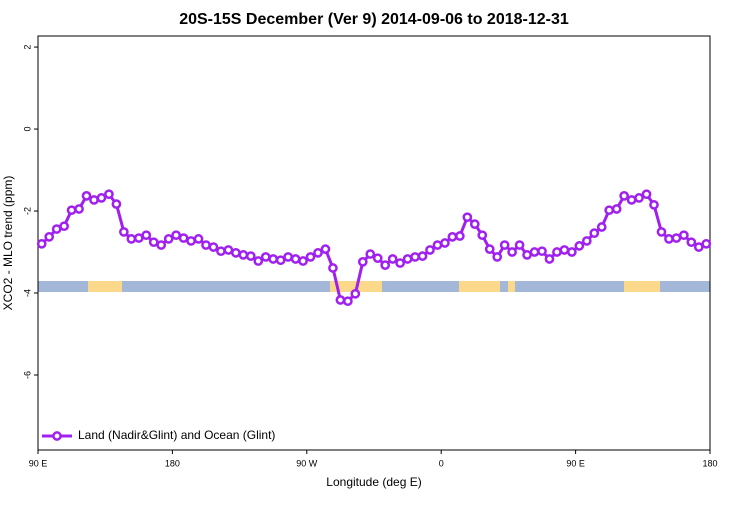  What do you see at coordinates (27, 375) in the screenshot?
I see `y-tick-label: -6` at bounding box center [27, 375].